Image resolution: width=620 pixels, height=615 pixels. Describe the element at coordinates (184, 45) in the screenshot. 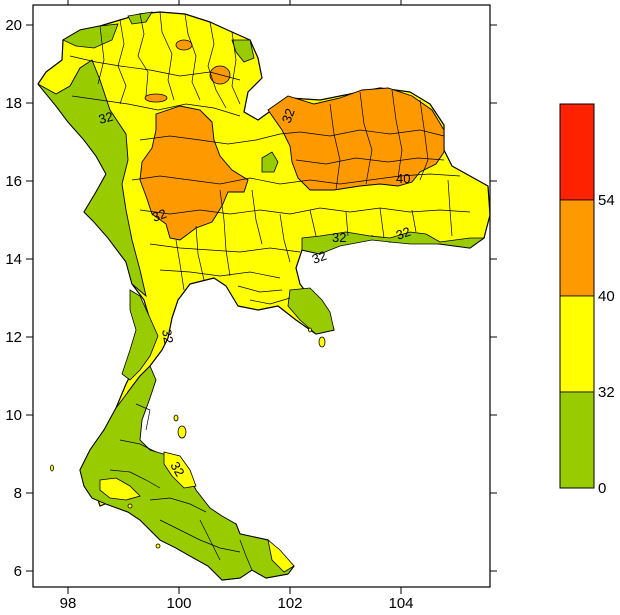

I see `zone-orange-spot-top` at that location.